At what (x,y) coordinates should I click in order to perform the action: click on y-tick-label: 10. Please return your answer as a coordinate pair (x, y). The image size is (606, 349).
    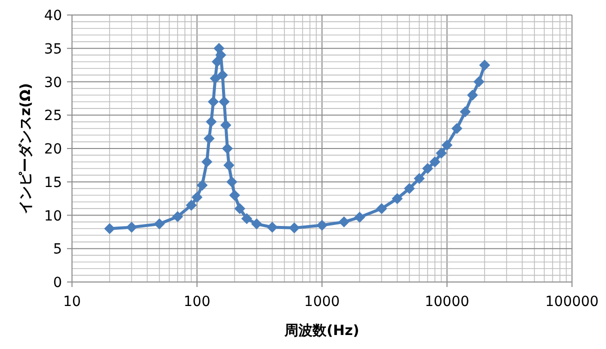
    Looking at the image, I should click on (53, 216).